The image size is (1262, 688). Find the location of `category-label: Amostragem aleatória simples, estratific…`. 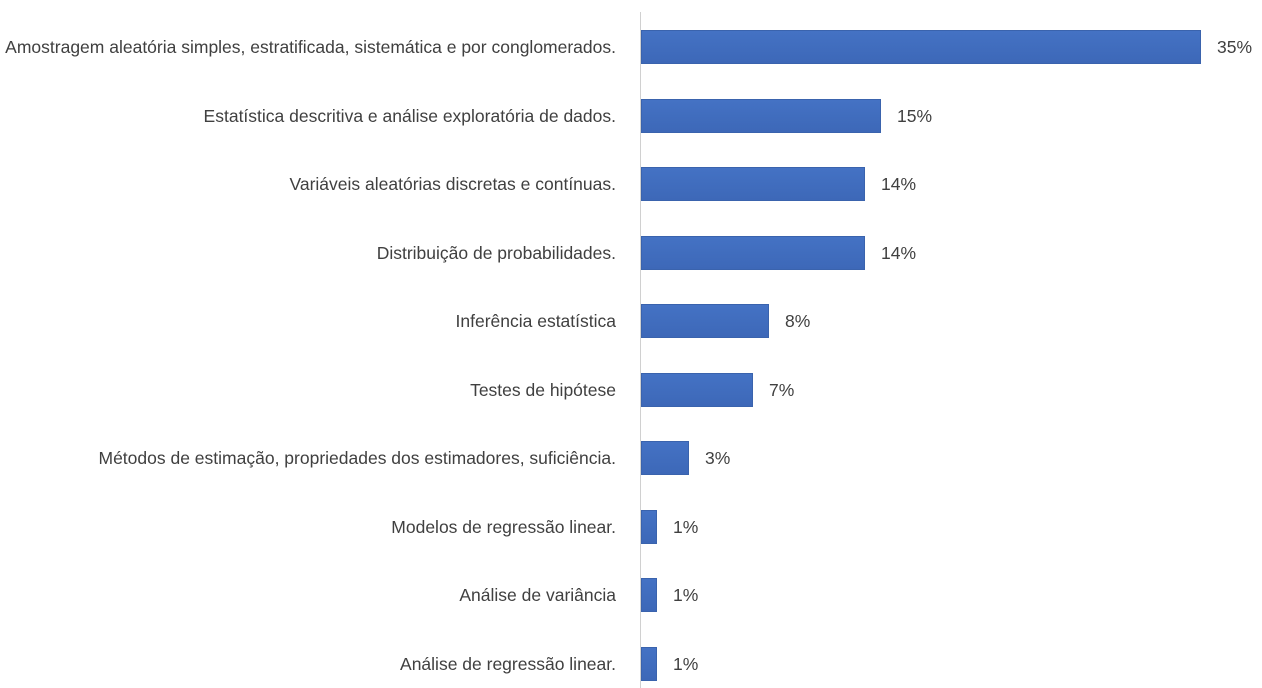

category-label: Amostragem aleatória simples, estratific… is located at coordinates (310, 47).